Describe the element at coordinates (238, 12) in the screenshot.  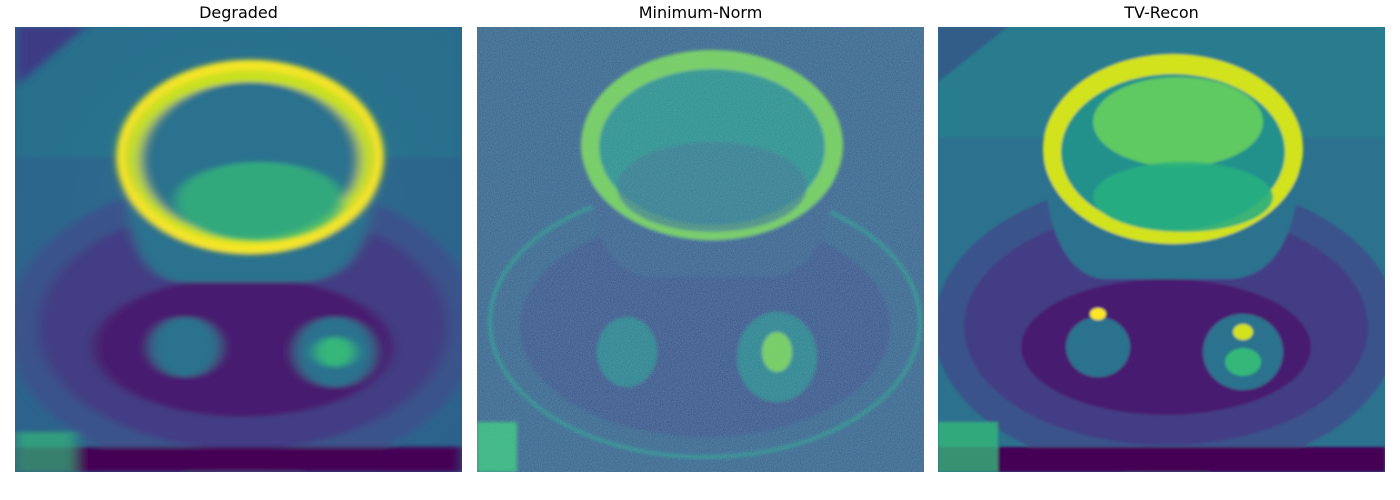
I see `panel-title-degraded: Degraded` at that location.